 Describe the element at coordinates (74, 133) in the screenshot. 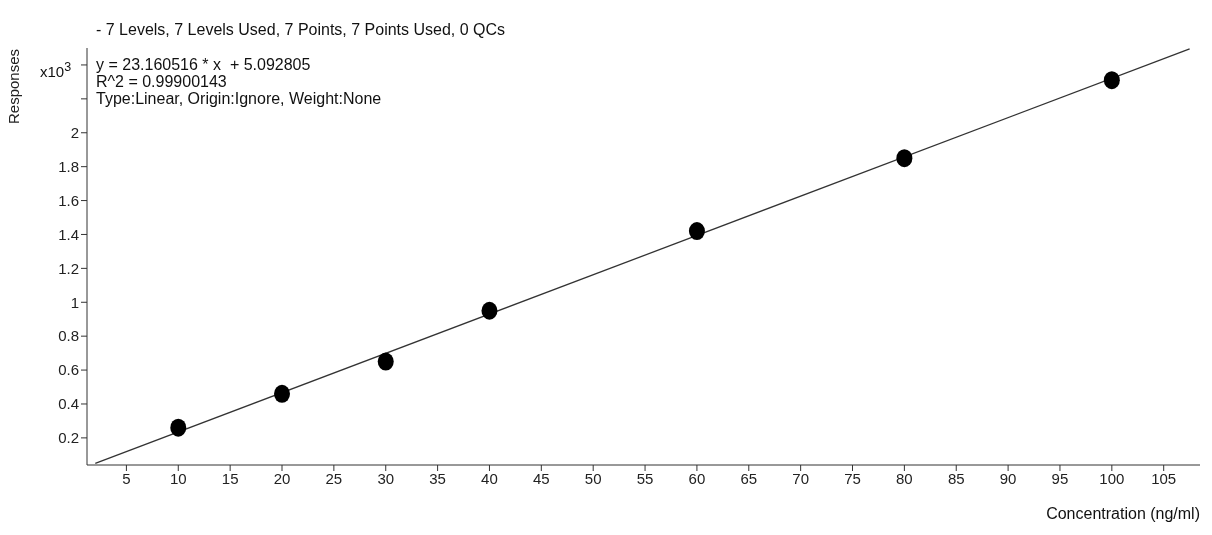

I see `y-tick-label: 2` at that location.